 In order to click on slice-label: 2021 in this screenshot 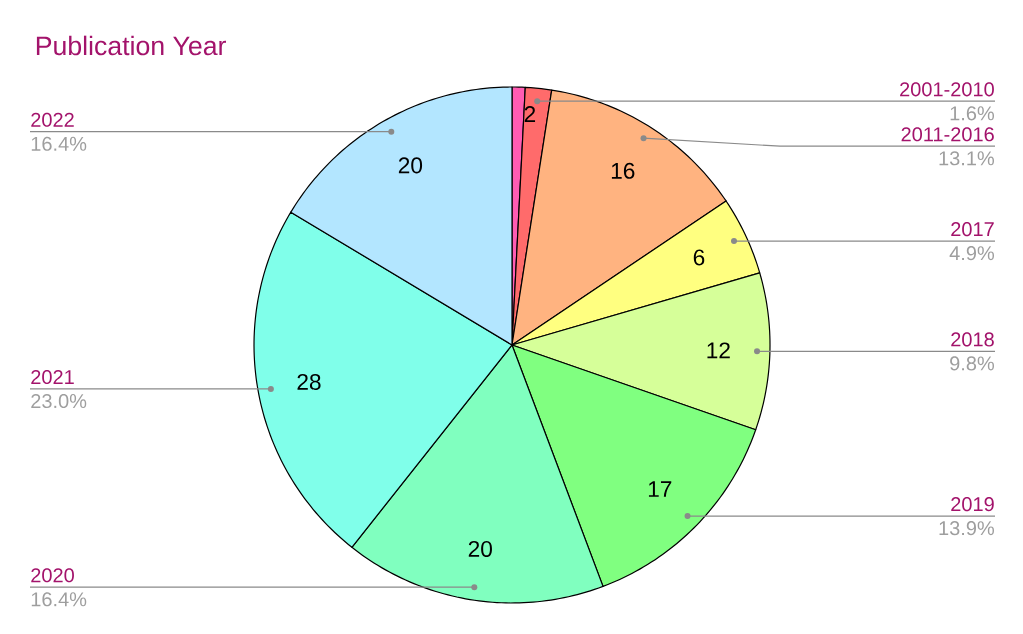, I will do `click(52, 377)`.